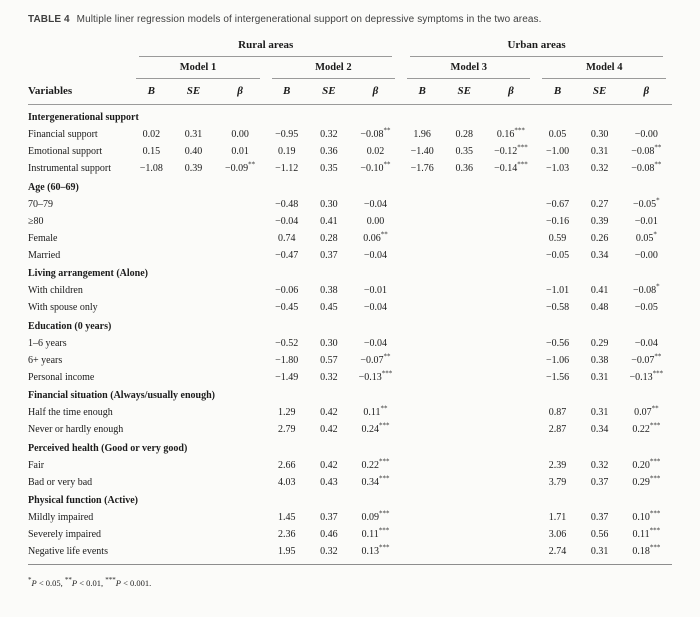 Image resolution: width=700 pixels, height=617 pixels. What do you see at coordinates (557, 465) in the screenshot?
I see `cell-value: 2.39` at bounding box center [557, 465].